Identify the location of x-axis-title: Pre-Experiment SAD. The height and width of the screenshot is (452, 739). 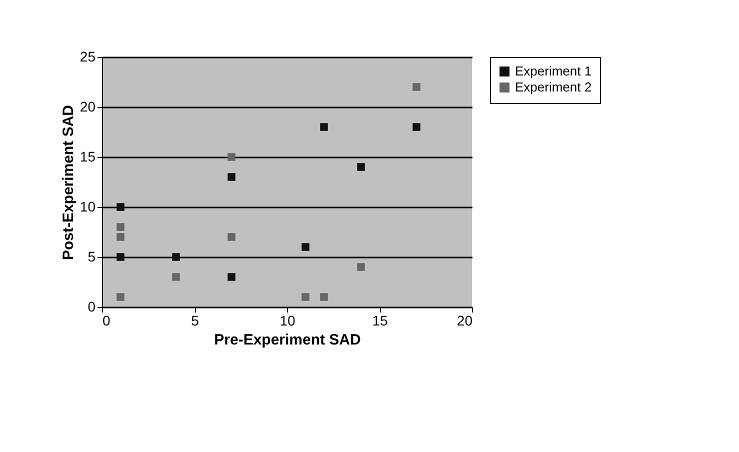
(288, 340).